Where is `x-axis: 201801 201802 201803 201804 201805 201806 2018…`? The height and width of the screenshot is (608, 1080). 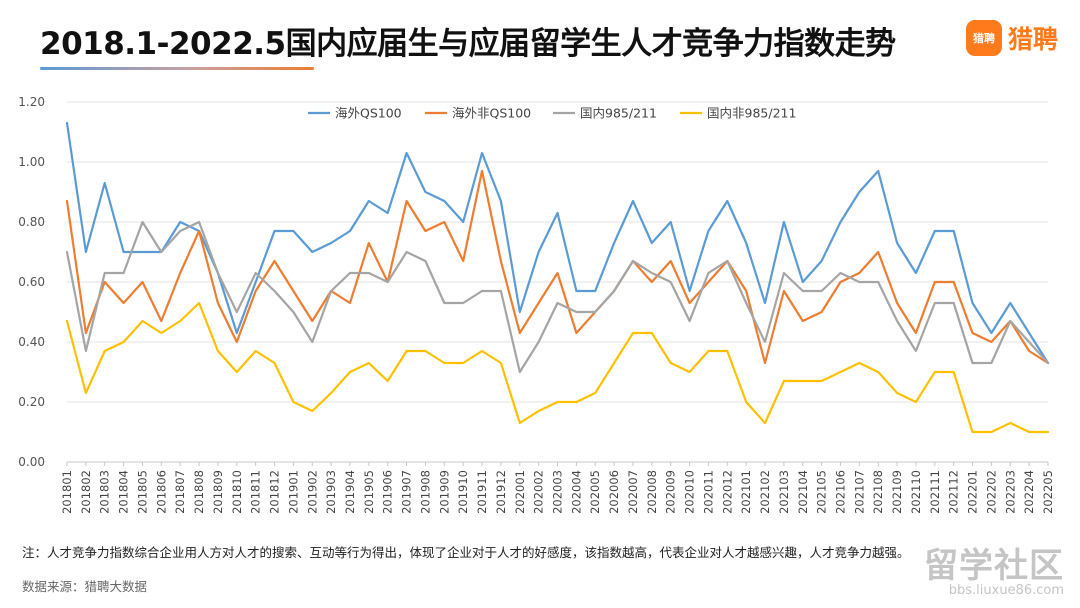
x-axis: 201801 201802 201803 201804 201805 201806 2018… is located at coordinates (557, 488).